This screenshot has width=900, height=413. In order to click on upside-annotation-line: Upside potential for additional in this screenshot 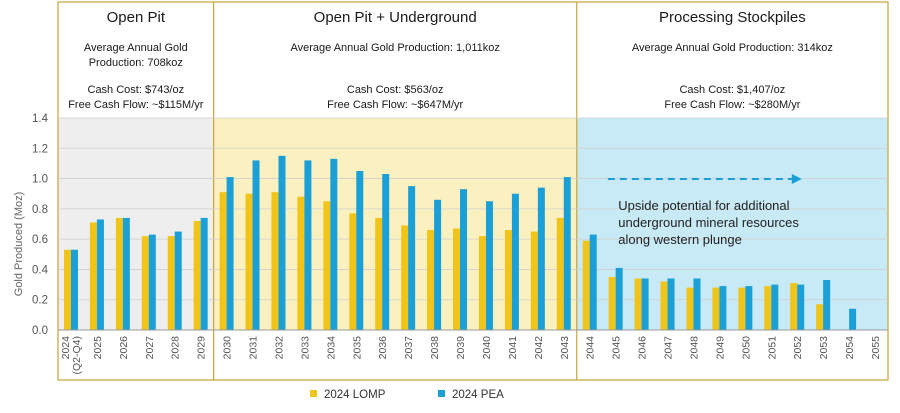, I will do `click(703, 205)`.